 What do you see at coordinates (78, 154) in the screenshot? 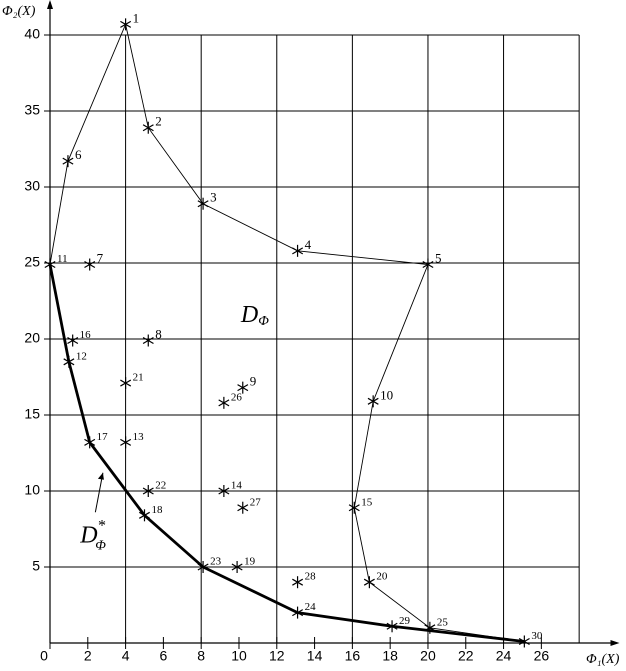
I see `point-label: 6` at bounding box center [78, 154].